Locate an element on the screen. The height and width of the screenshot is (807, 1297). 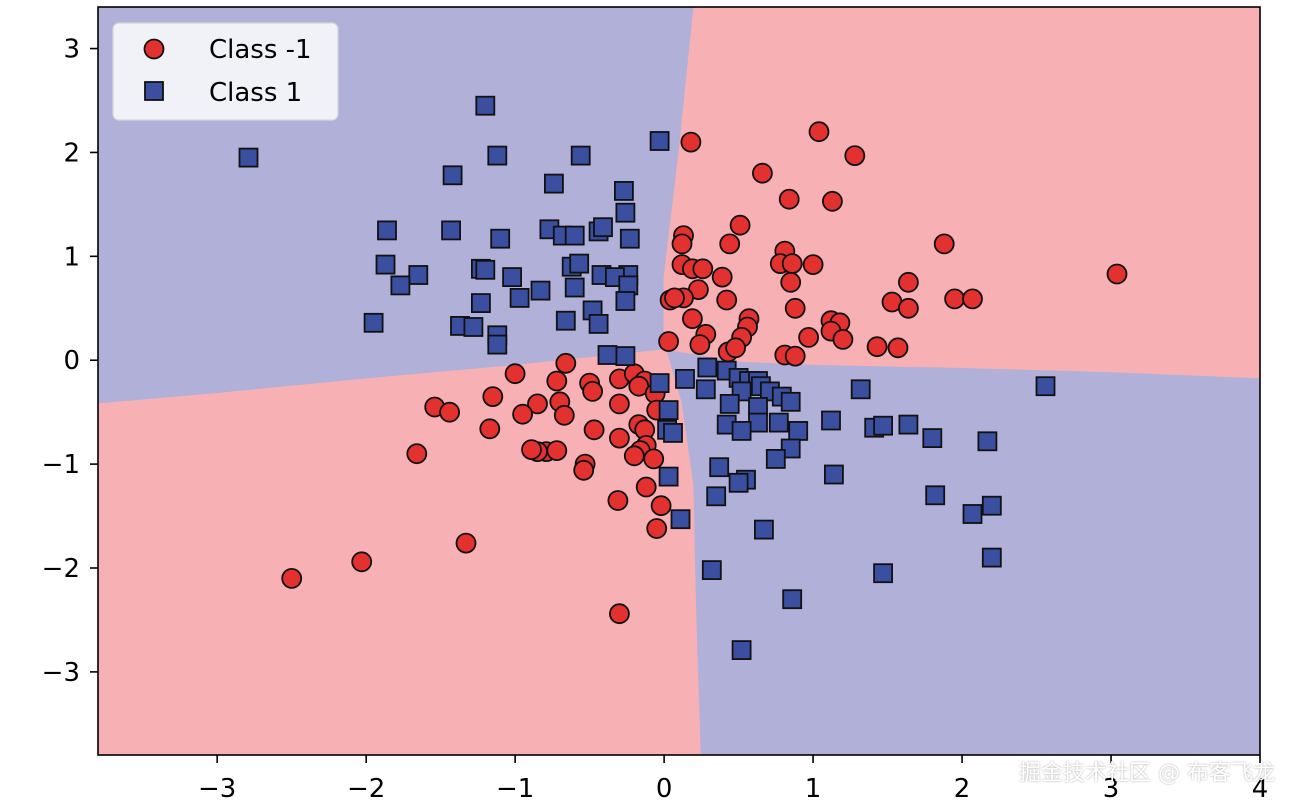
legend: Class -1 Class 1 is located at coordinates (225, 71).